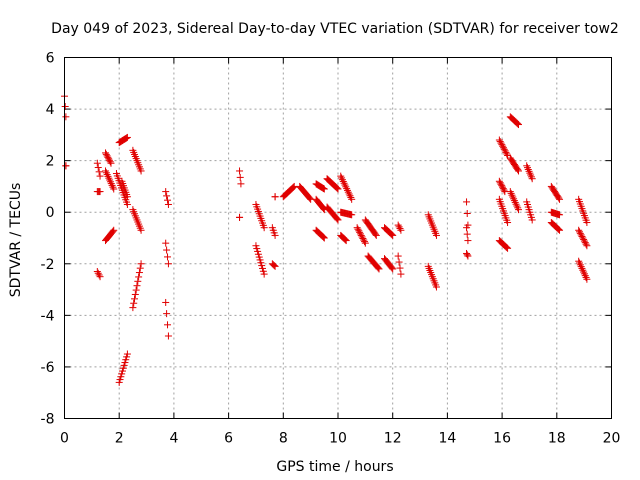  Describe the element at coordinates (48, 420) in the screenshot. I see `y-tick-label: -8` at that location.